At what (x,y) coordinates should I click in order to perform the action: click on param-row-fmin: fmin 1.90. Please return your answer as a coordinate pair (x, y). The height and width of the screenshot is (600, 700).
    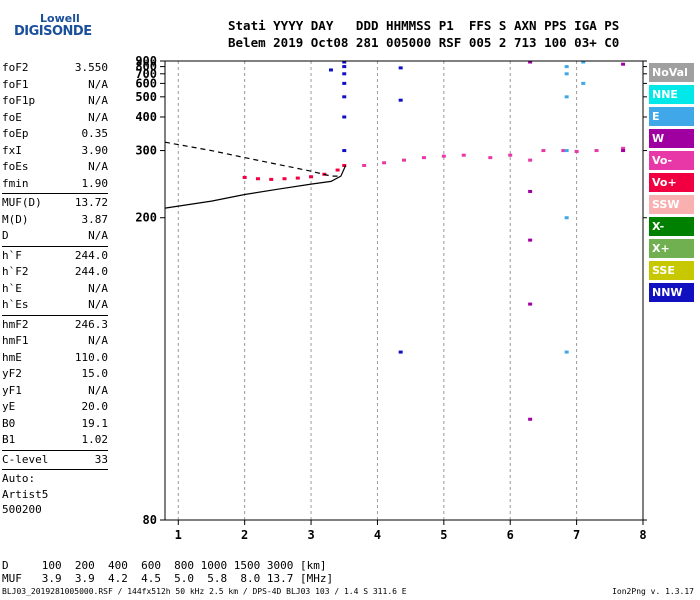
    Looking at the image, I should click on (55, 184).